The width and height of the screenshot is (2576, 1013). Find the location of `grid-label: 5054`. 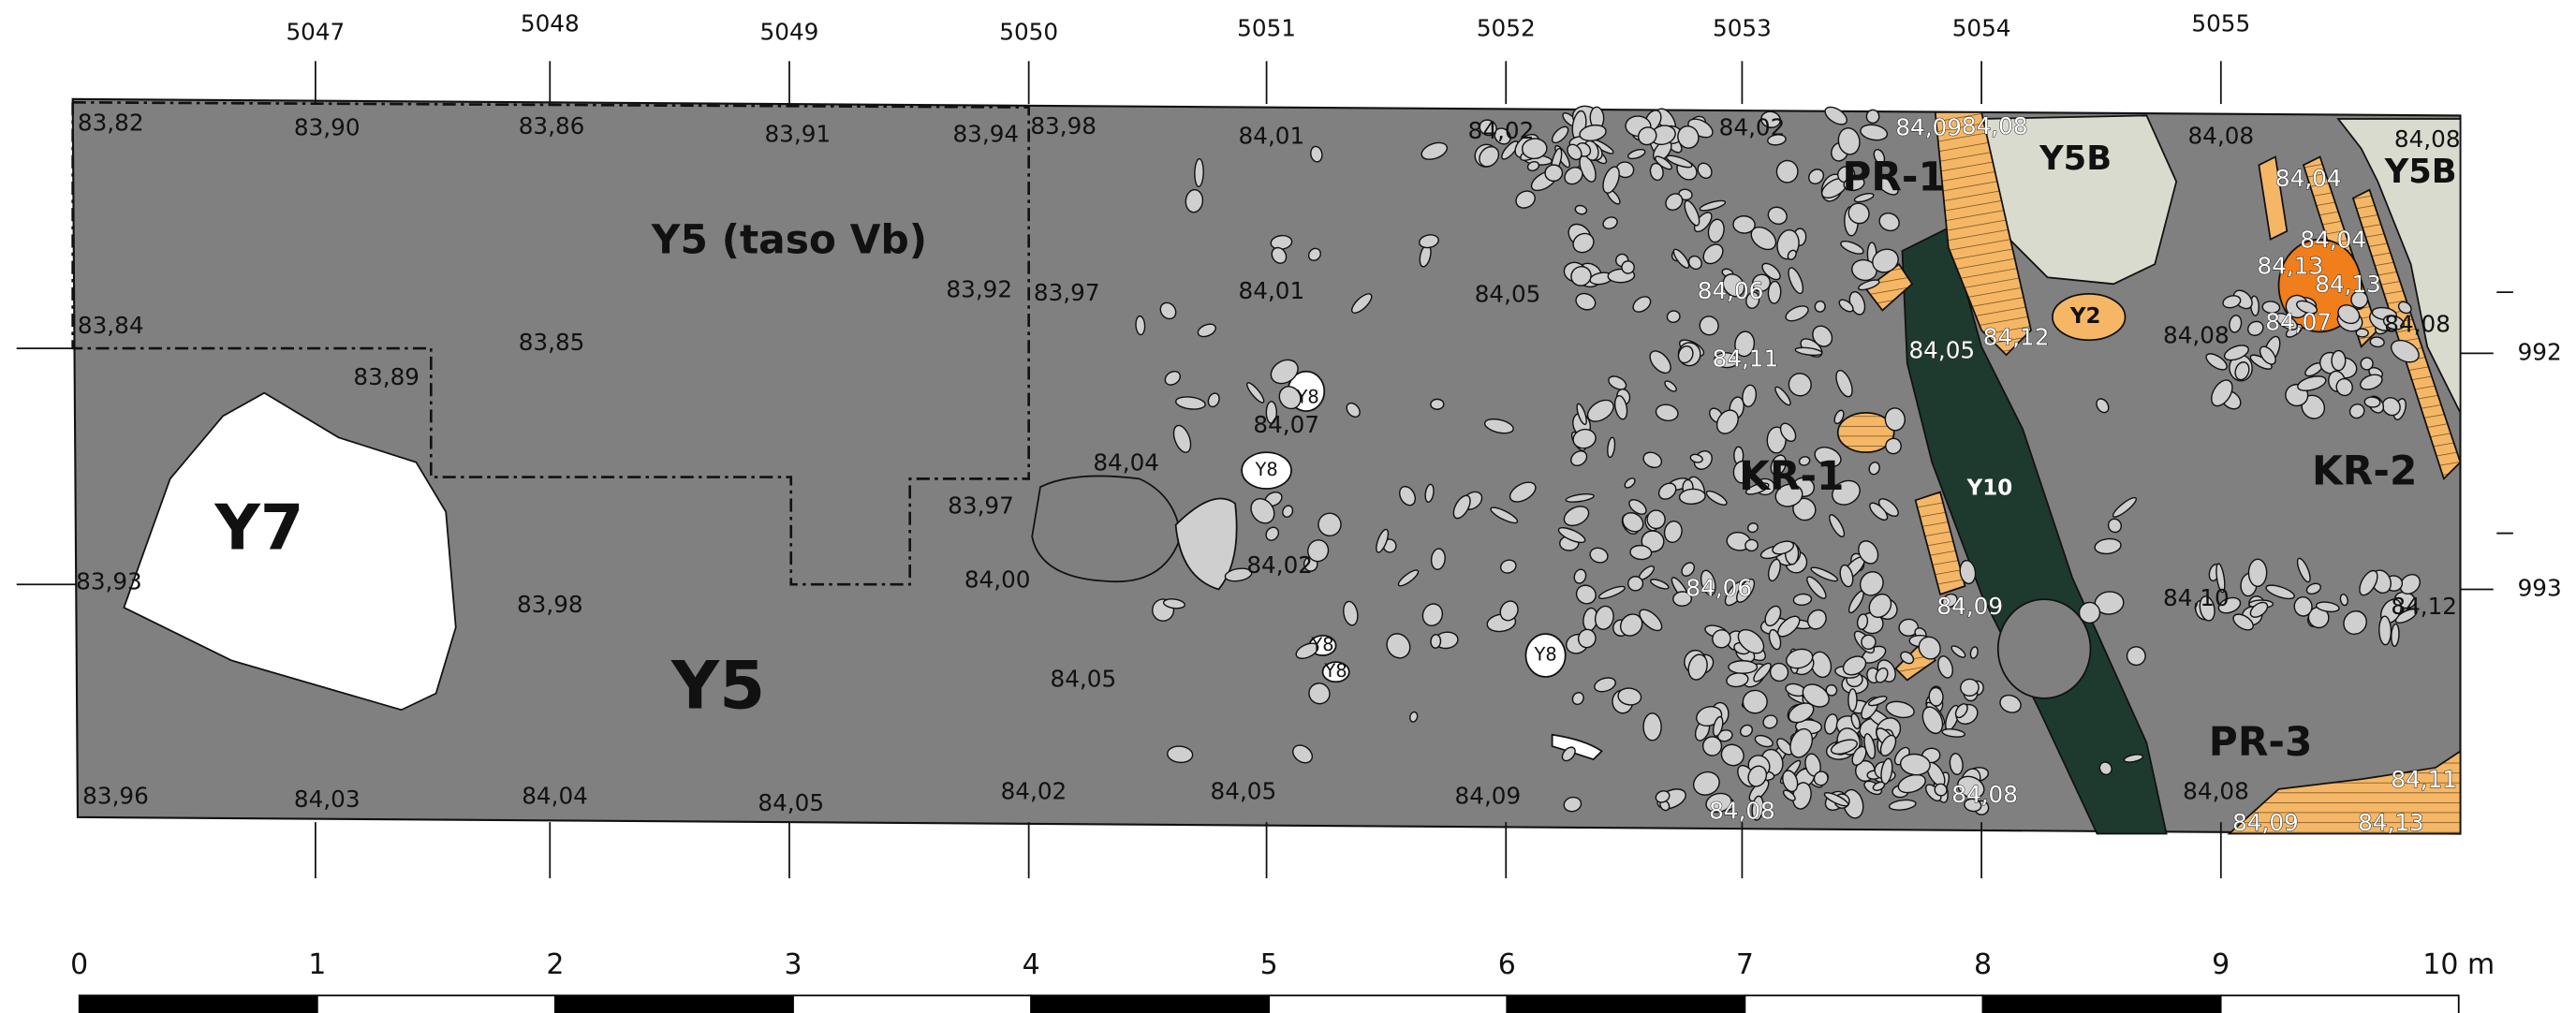

grid-label: 5054 is located at coordinates (1981, 28).